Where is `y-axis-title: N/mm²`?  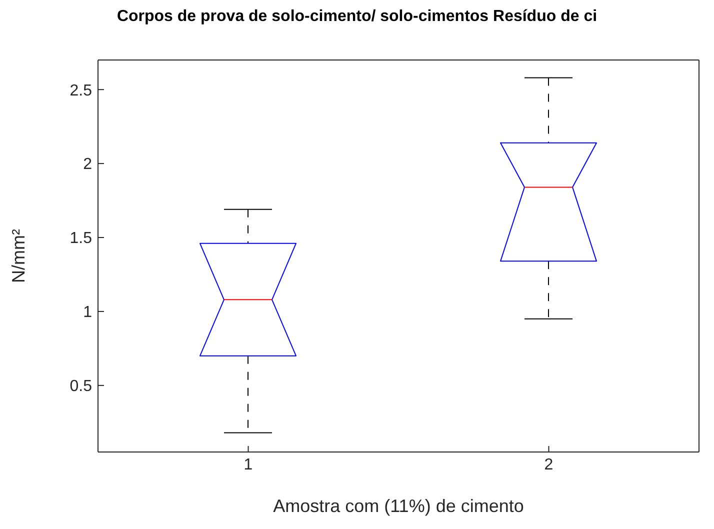 y-axis-title: N/mm² is located at coordinates (18, 256).